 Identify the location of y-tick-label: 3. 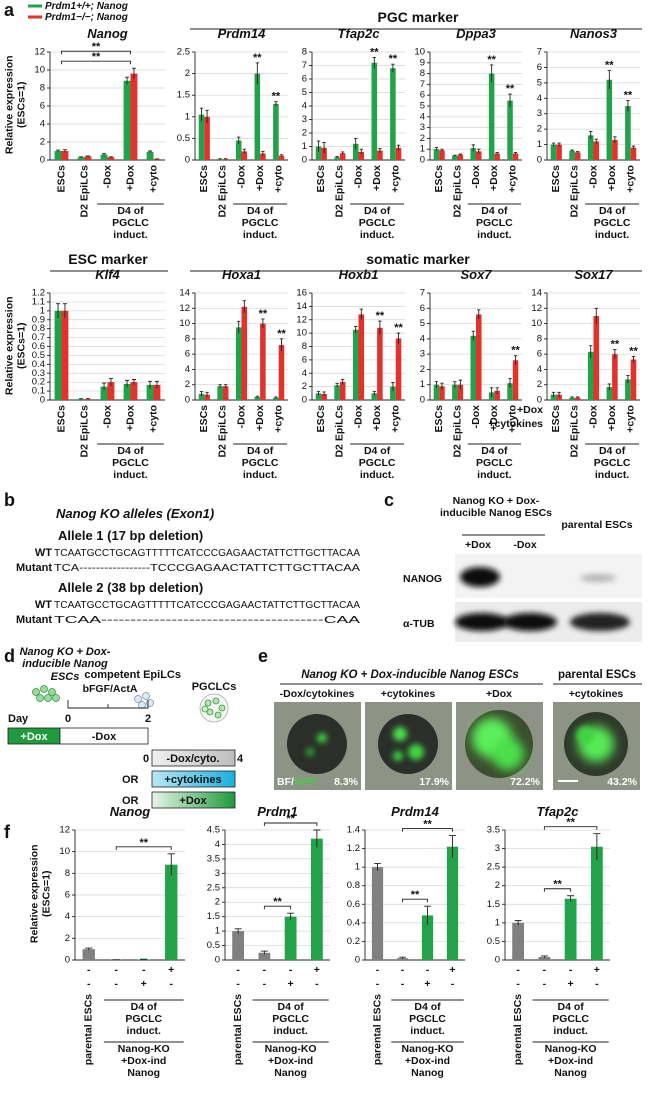
(497, 848).